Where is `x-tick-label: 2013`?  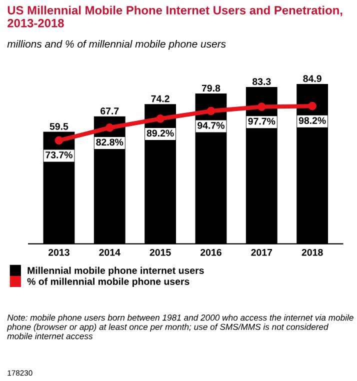 x-tick-label: 2013 is located at coordinates (59, 252).